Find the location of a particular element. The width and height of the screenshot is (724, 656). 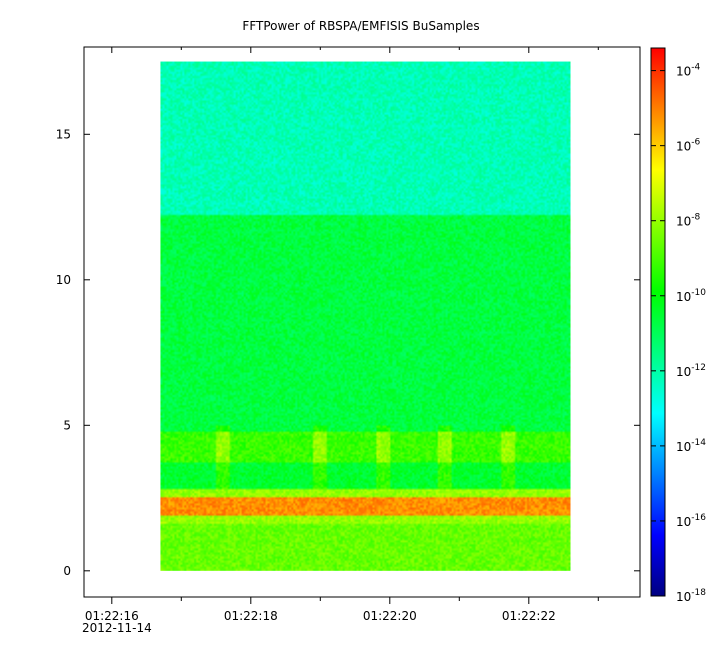

y-tick-label: 10 is located at coordinates (63, 280).